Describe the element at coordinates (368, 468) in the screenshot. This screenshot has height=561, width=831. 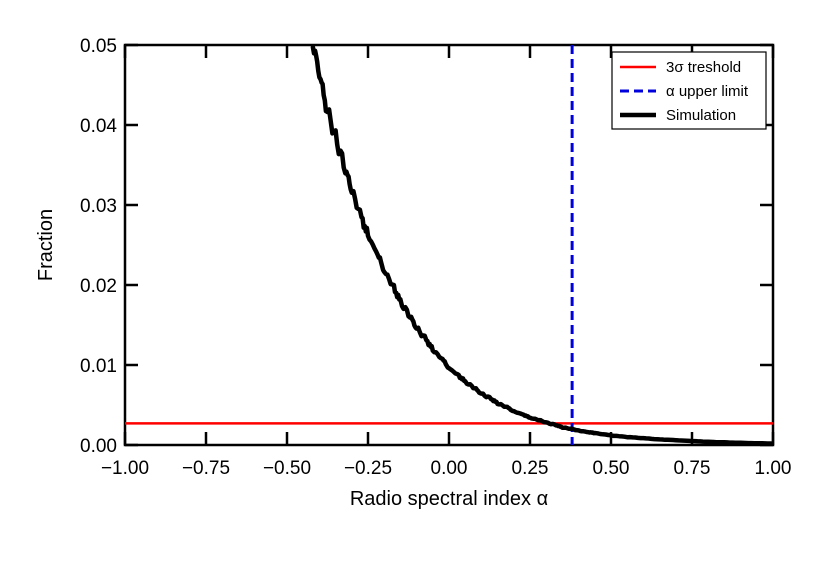
I see `x-tick-label: −0.25` at that location.